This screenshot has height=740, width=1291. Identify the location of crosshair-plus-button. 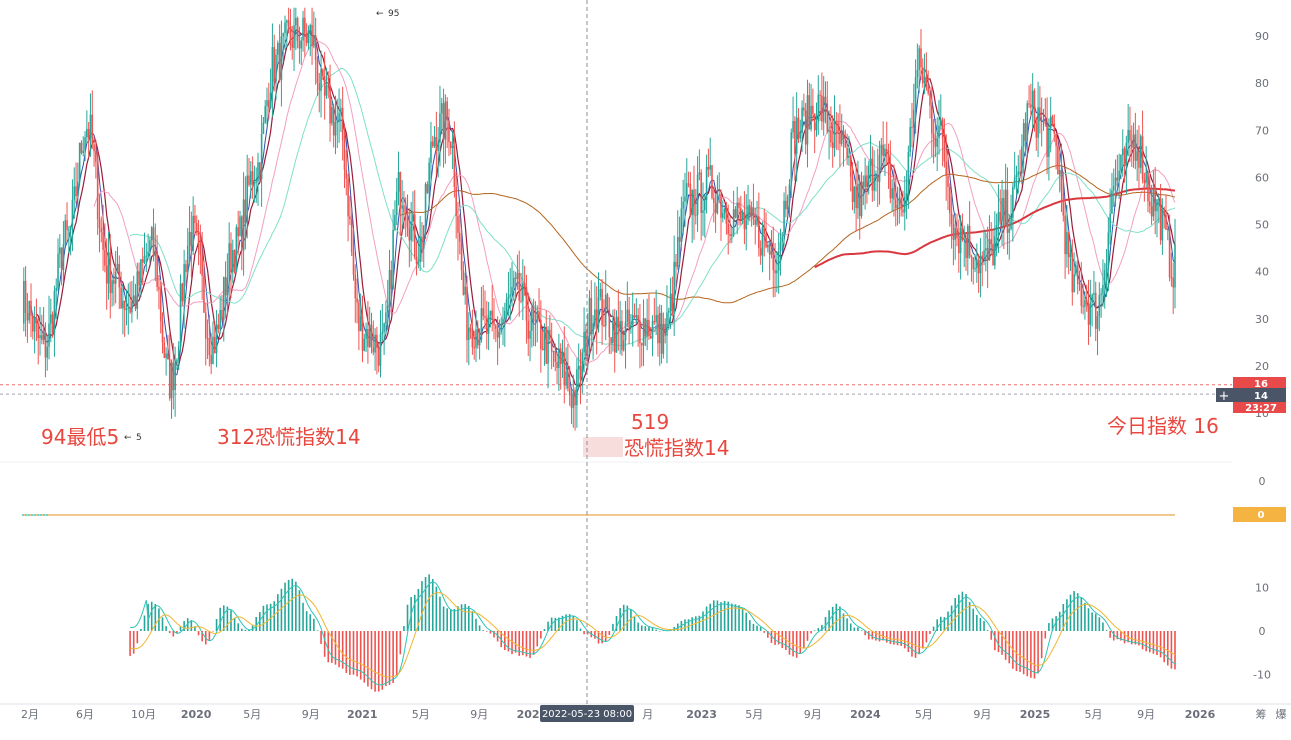
(1224, 395).